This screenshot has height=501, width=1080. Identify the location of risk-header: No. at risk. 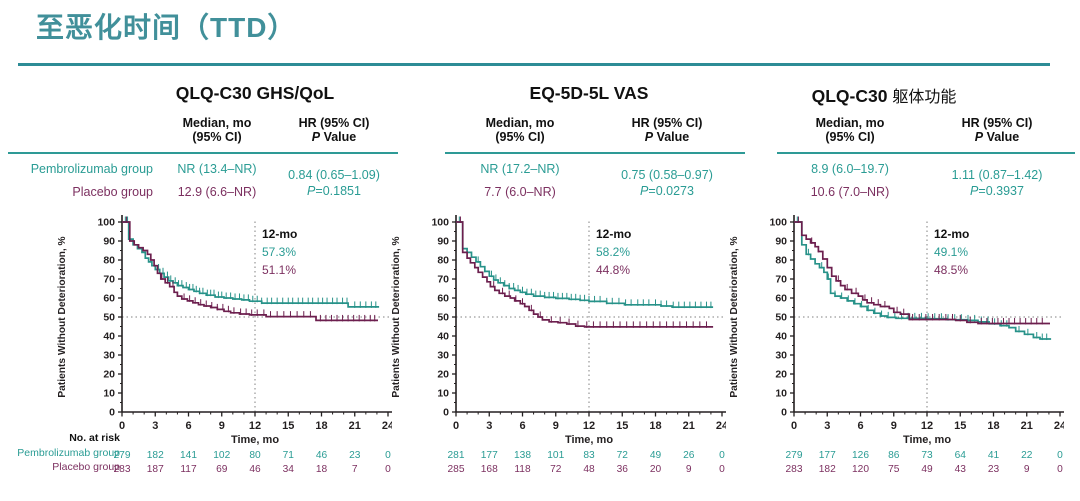
(94, 438).